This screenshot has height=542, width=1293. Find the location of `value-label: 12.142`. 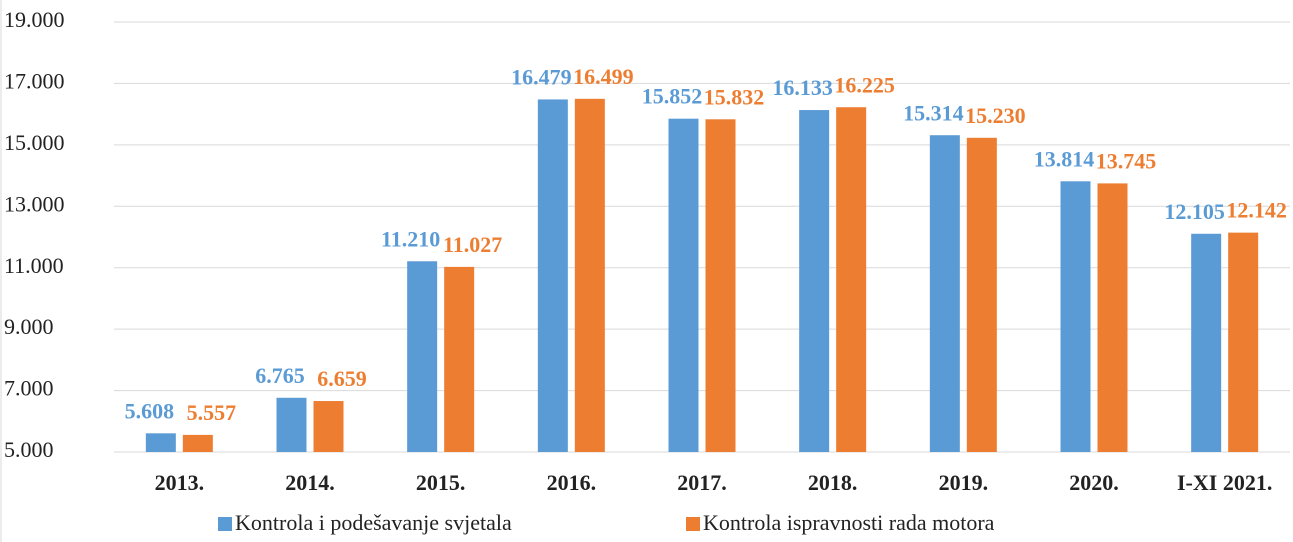

value-label: 12.142 is located at coordinates (1256, 210).